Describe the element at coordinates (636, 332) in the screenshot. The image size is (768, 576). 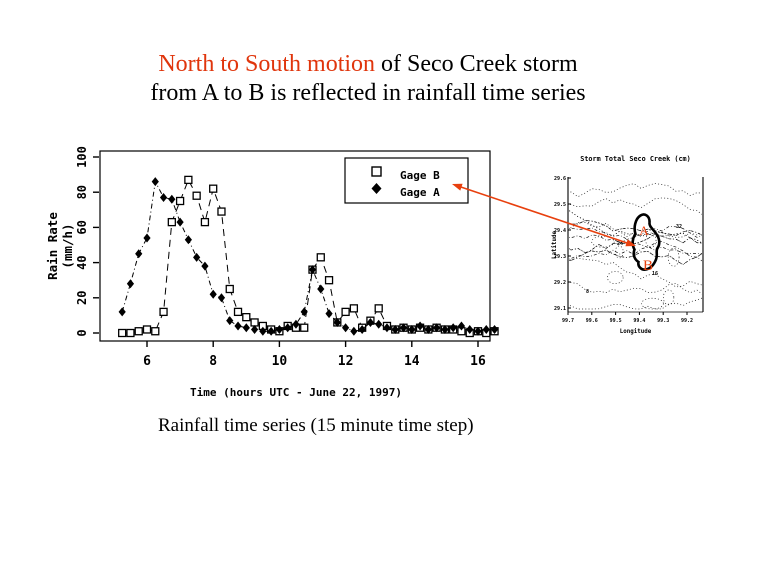
I see `map-x-axis-label: Longitude` at that location.